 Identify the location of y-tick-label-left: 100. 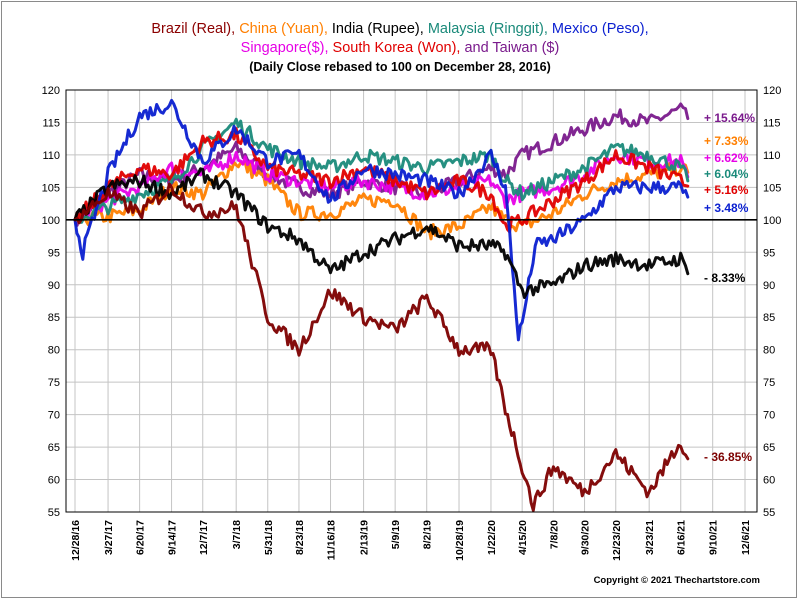
(51, 221).